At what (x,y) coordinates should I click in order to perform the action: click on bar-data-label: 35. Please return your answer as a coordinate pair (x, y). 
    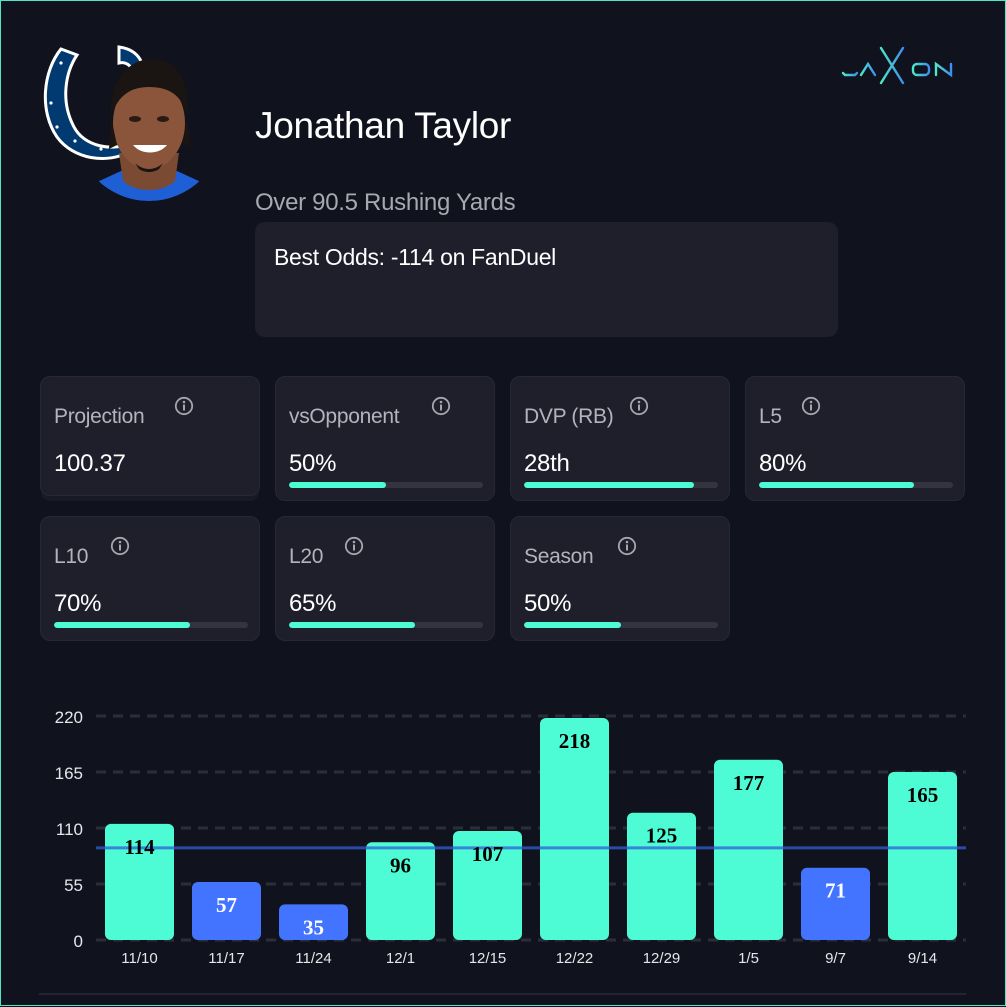
    Looking at the image, I should click on (313, 927).